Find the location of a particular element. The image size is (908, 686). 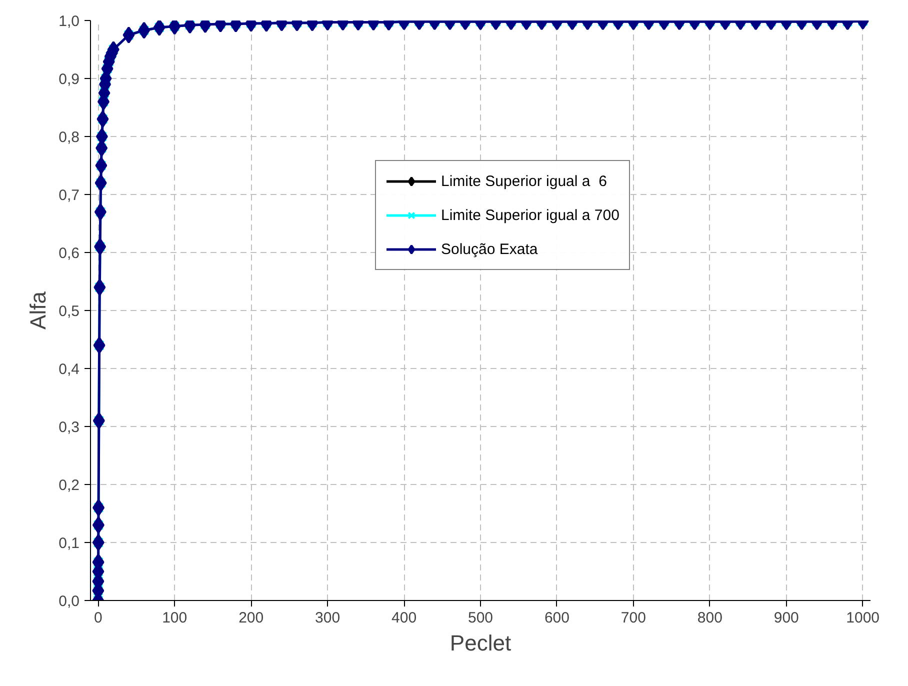

y-tick-label: 0,3 is located at coordinates (69, 427).